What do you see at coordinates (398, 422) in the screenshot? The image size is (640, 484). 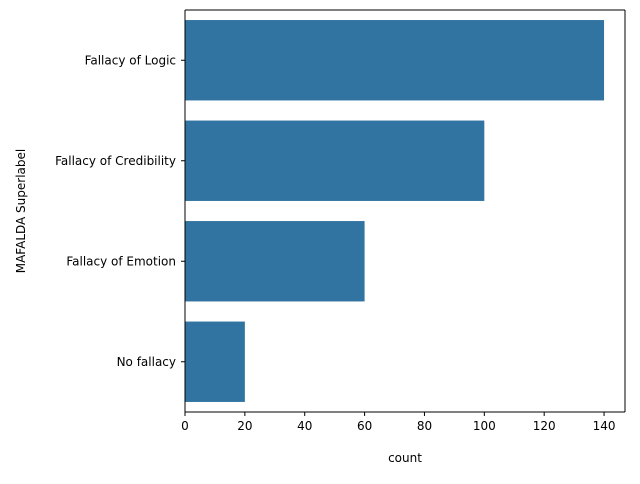 I see `x-ticks: 0 20 40 60 80 100 120 140` at bounding box center [398, 422].